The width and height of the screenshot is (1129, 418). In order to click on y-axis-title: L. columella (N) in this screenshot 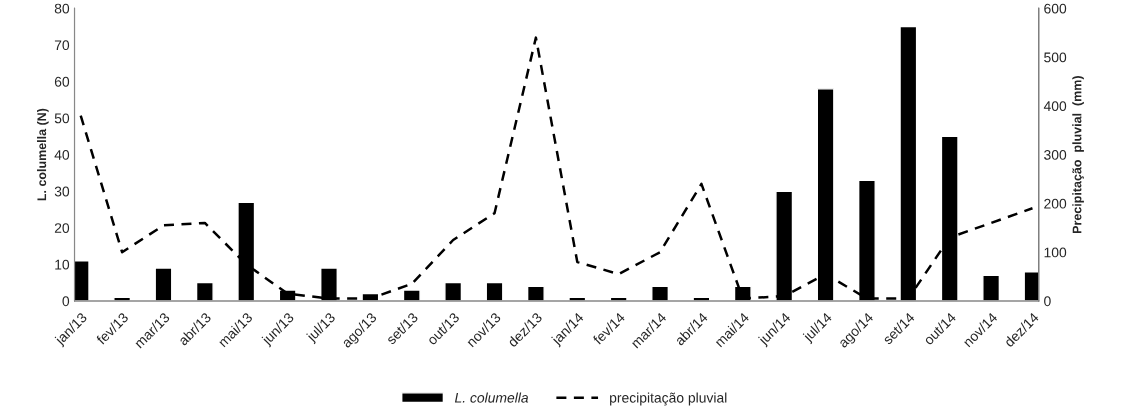, I will do `click(43, 154)`.